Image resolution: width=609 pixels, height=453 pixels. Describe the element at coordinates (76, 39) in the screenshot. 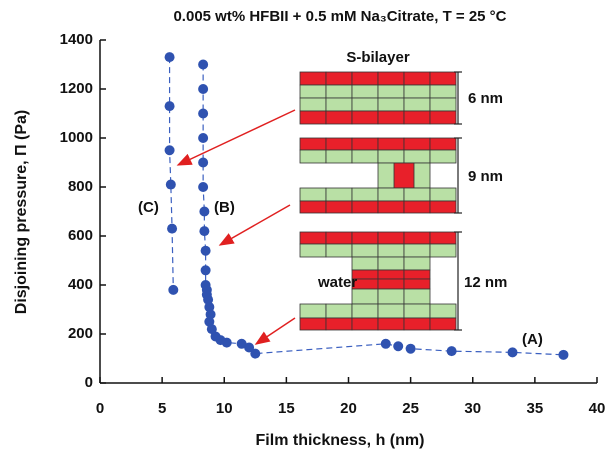

I see `y-tick-label: 1400` at that location.